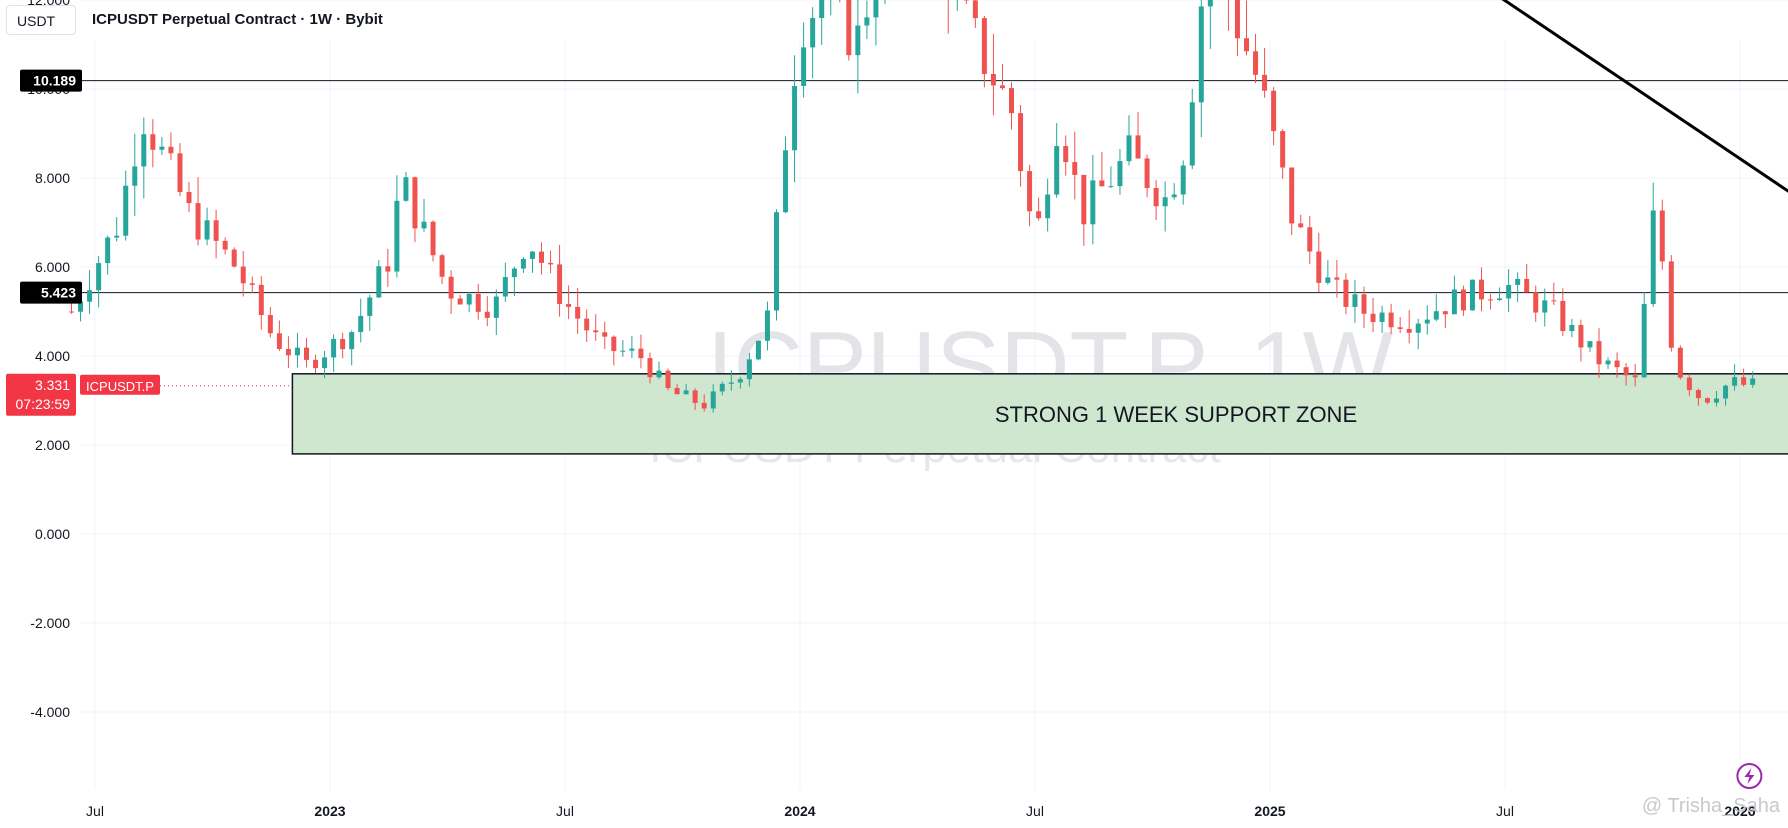 This screenshot has height=828, width=1788. What do you see at coordinates (52, 267) in the screenshot?
I see `y-tick-label: 6.000` at bounding box center [52, 267].